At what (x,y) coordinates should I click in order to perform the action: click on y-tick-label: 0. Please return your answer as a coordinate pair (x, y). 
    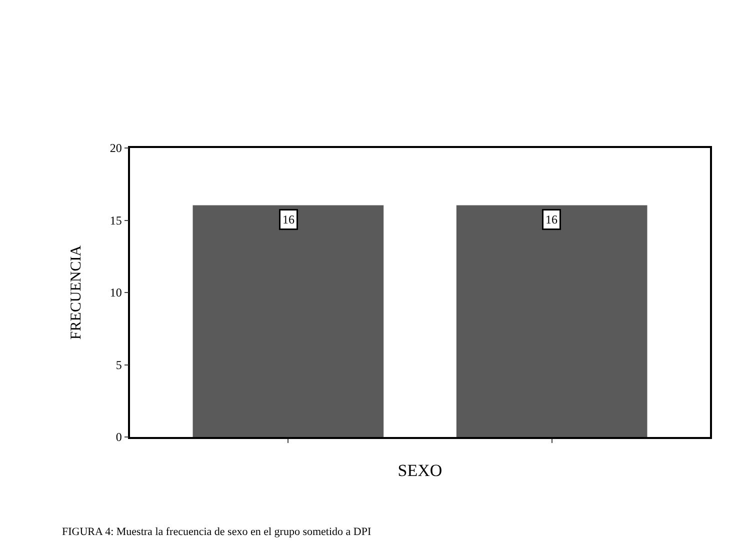
    Looking at the image, I should click on (119, 437).